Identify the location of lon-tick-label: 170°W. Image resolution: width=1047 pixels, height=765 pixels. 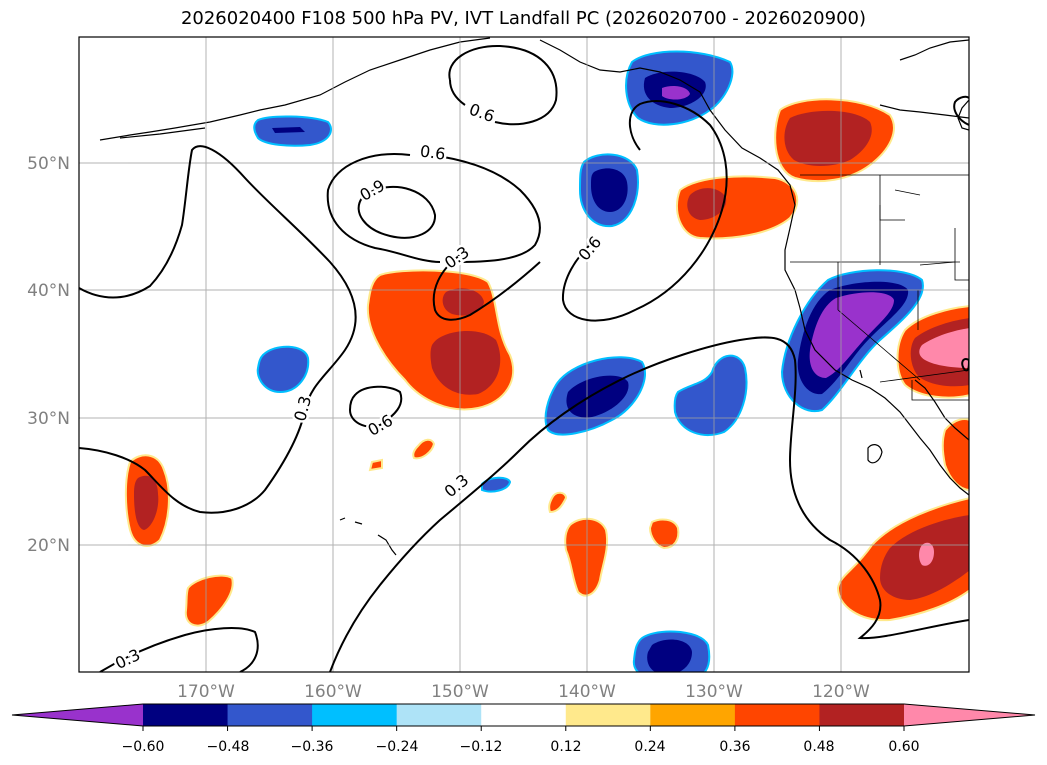
(206, 692).